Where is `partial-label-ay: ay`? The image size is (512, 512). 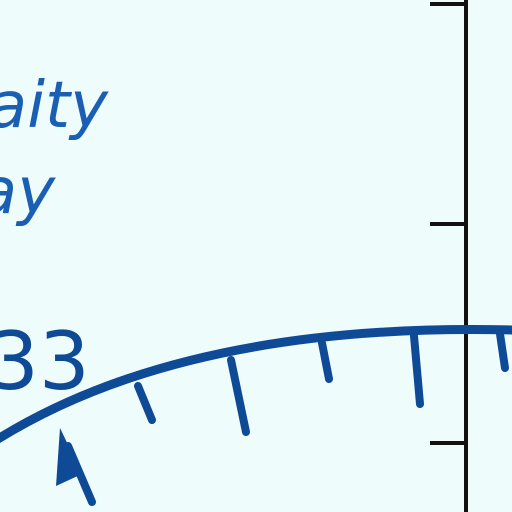
partial-label-ay: ay is located at coordinates (28, 192).